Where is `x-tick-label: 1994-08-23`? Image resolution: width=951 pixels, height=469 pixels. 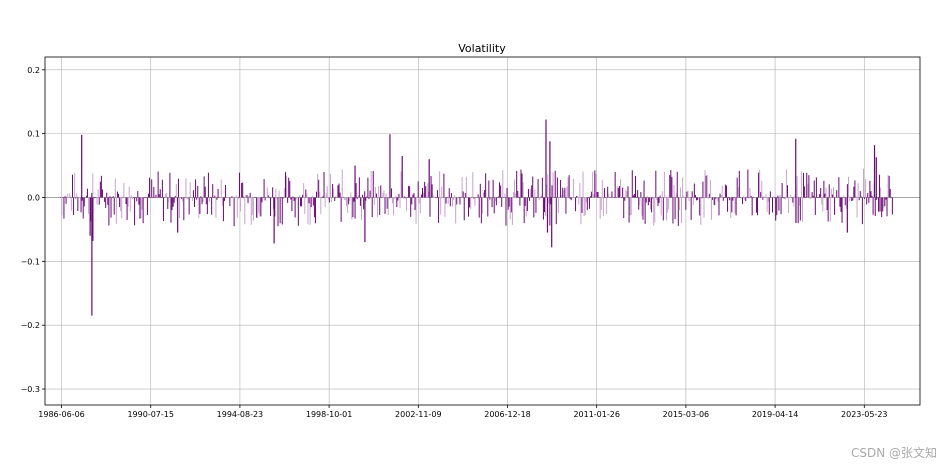 x-tick-label: 1994-08-23 is located at coordinates (240, 414).